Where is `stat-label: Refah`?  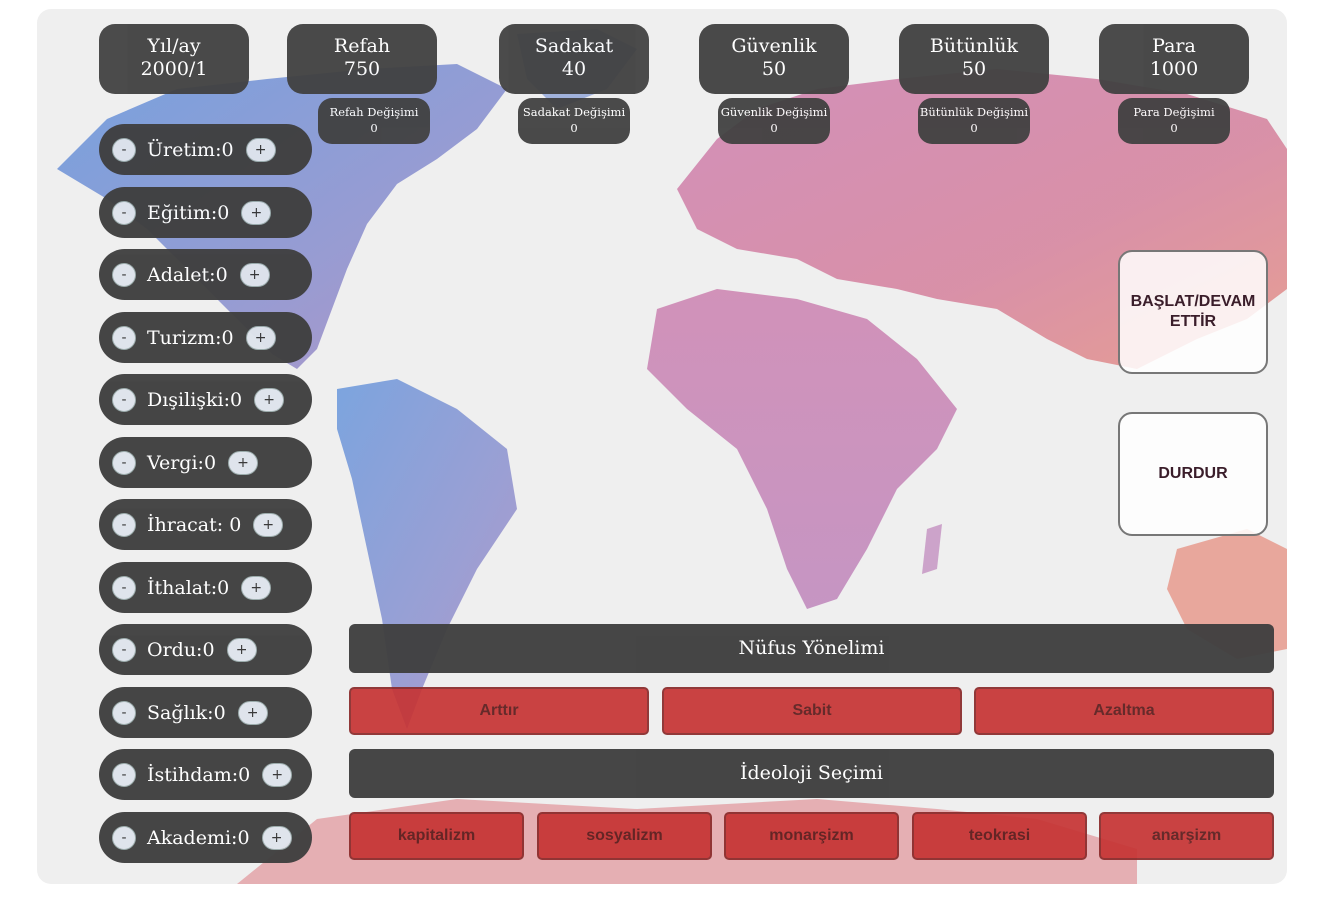 stat-label: Refah is located at coordinates (362, 46).